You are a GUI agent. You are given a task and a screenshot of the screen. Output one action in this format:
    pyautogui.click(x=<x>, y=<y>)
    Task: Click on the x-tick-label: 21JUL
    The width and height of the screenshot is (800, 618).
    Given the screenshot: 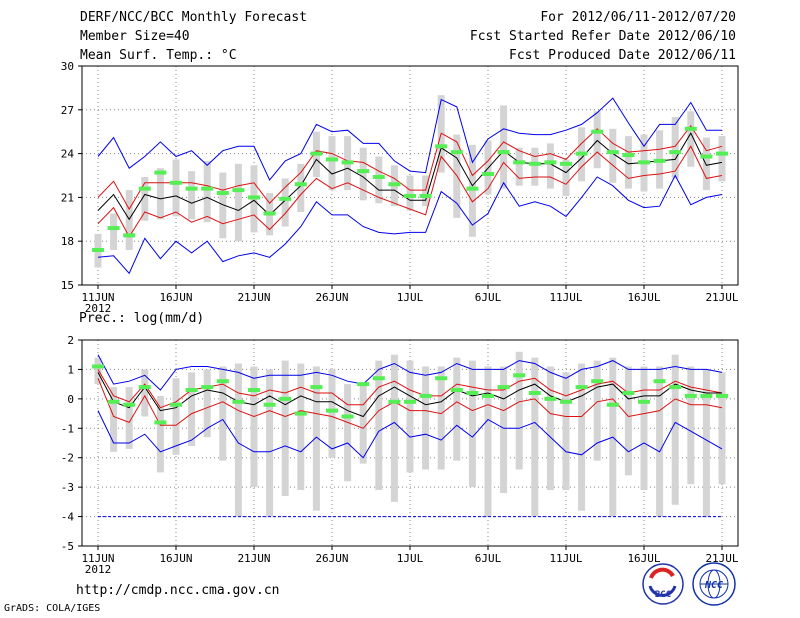 What is the action you would take?
    pyautogui.click(x=721, y=558)
    